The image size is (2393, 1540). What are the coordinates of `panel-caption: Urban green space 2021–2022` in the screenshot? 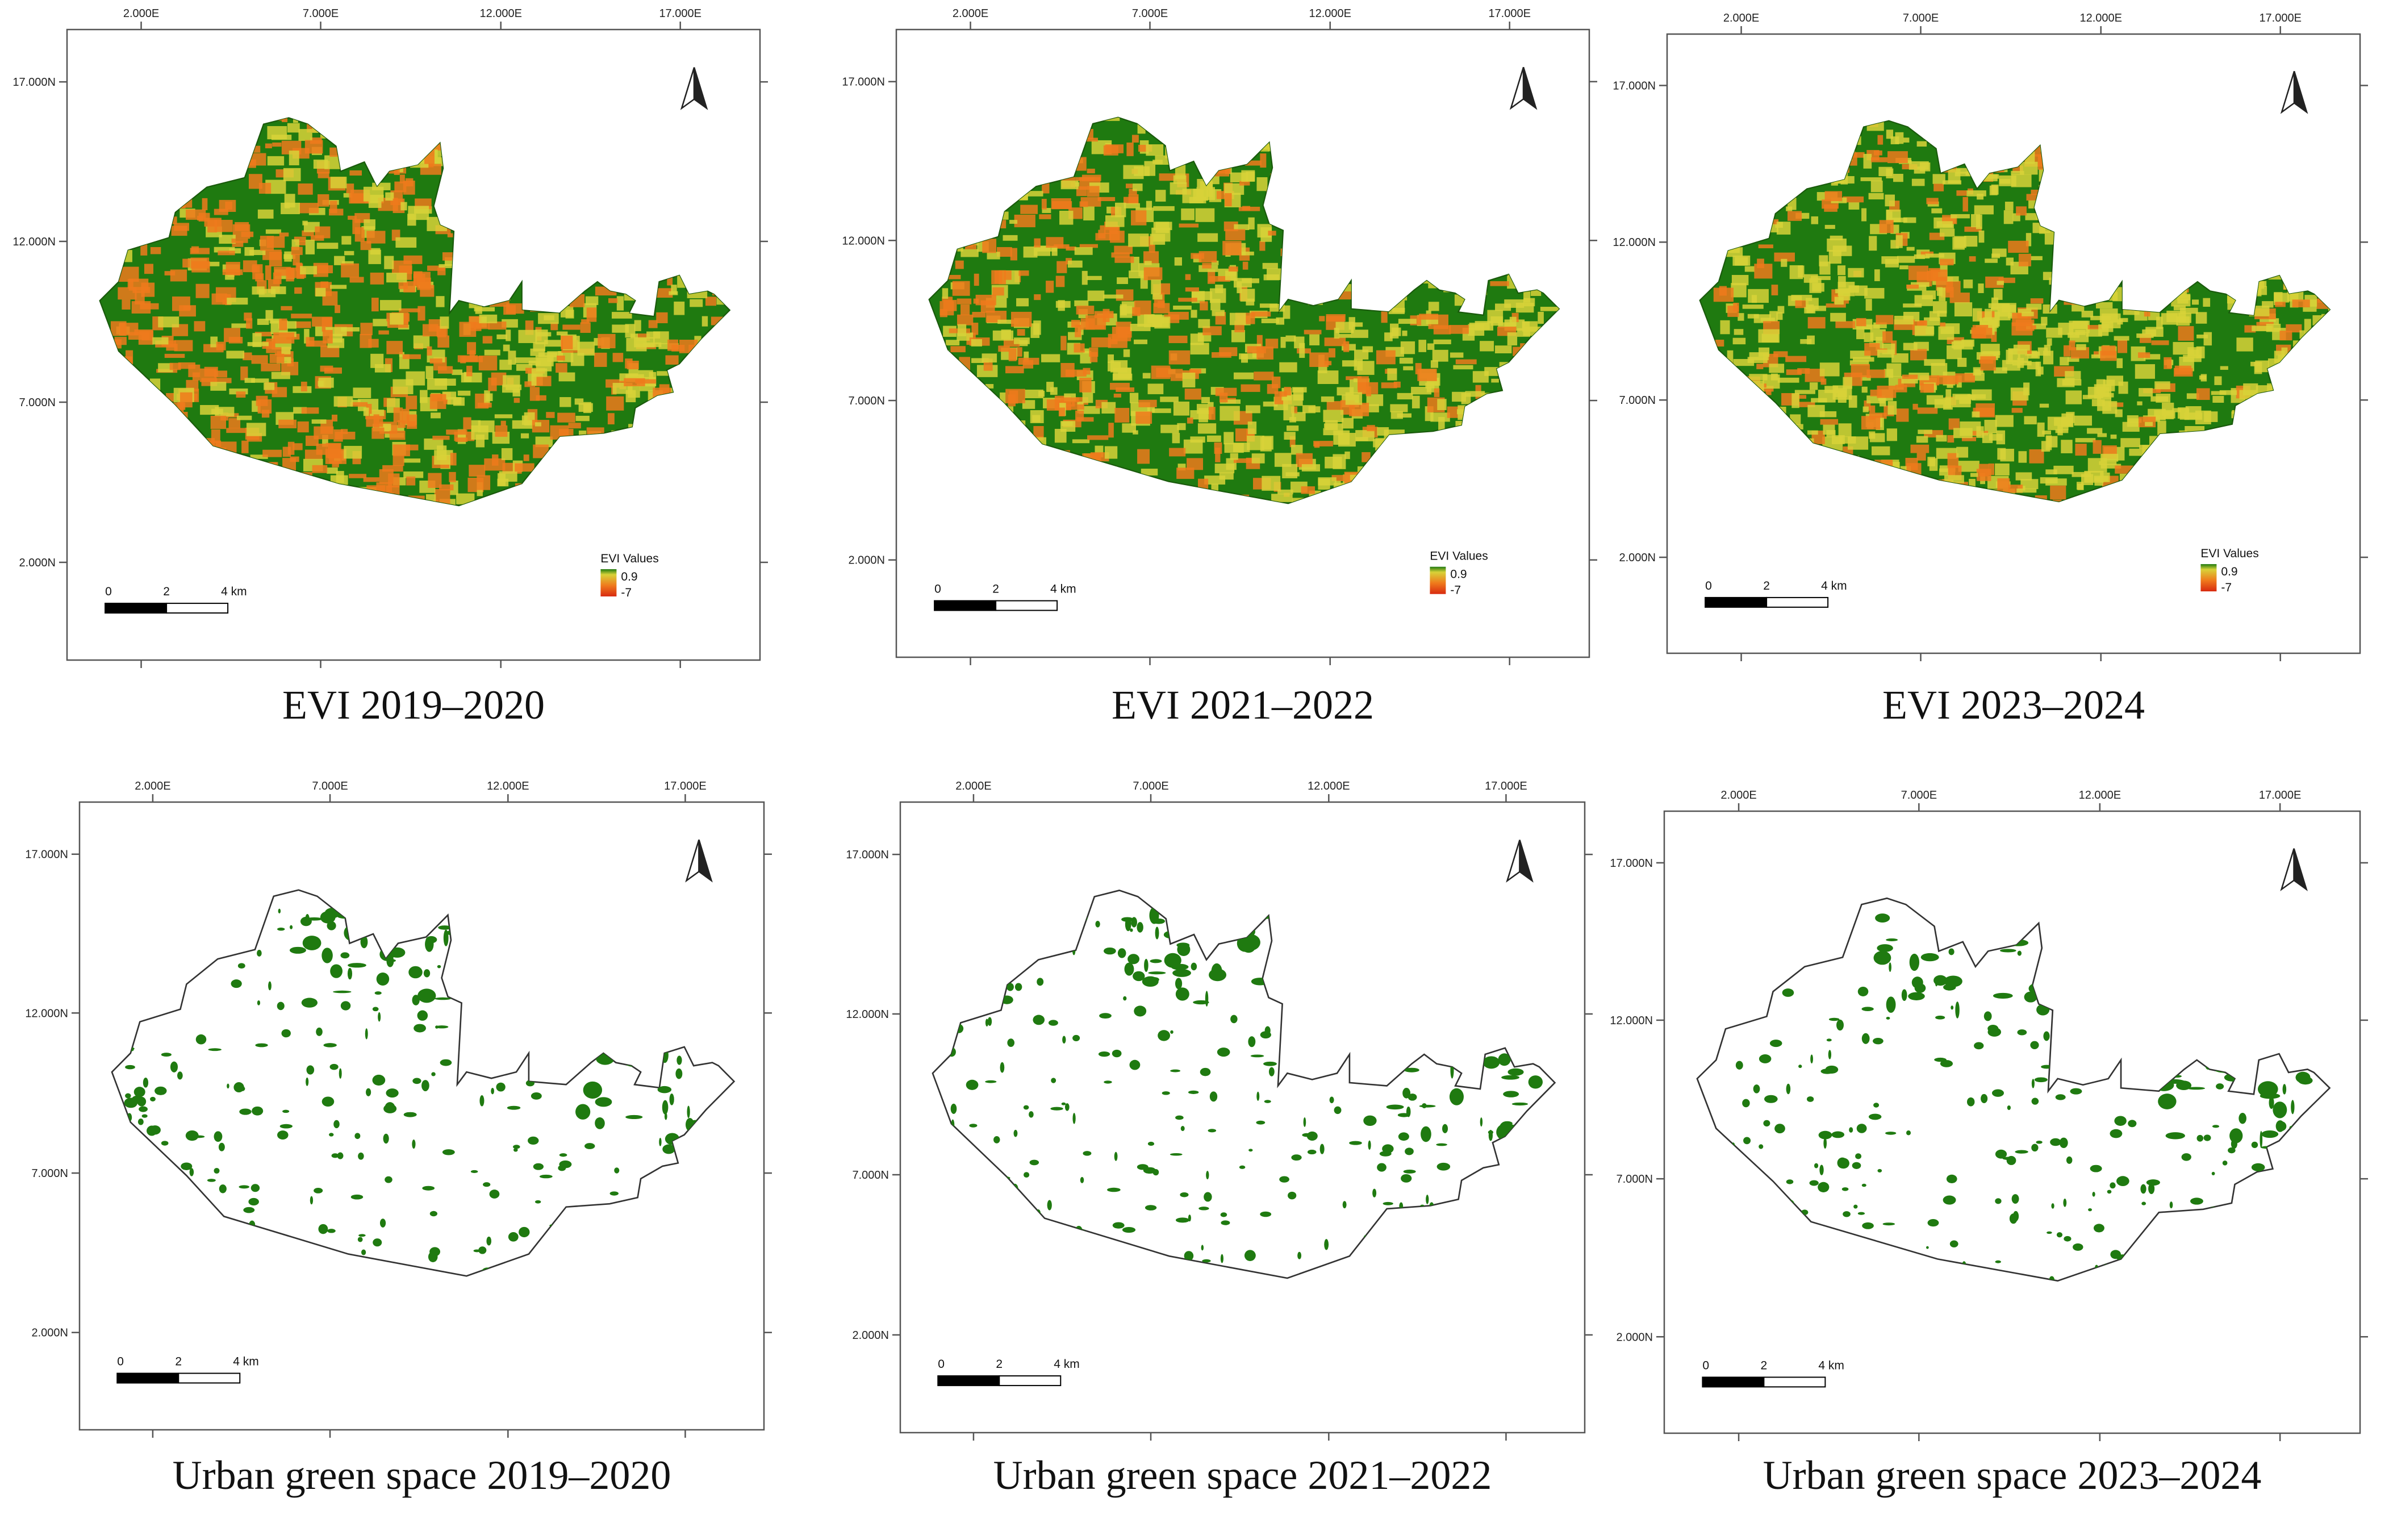 It's located at (1242, 1475).